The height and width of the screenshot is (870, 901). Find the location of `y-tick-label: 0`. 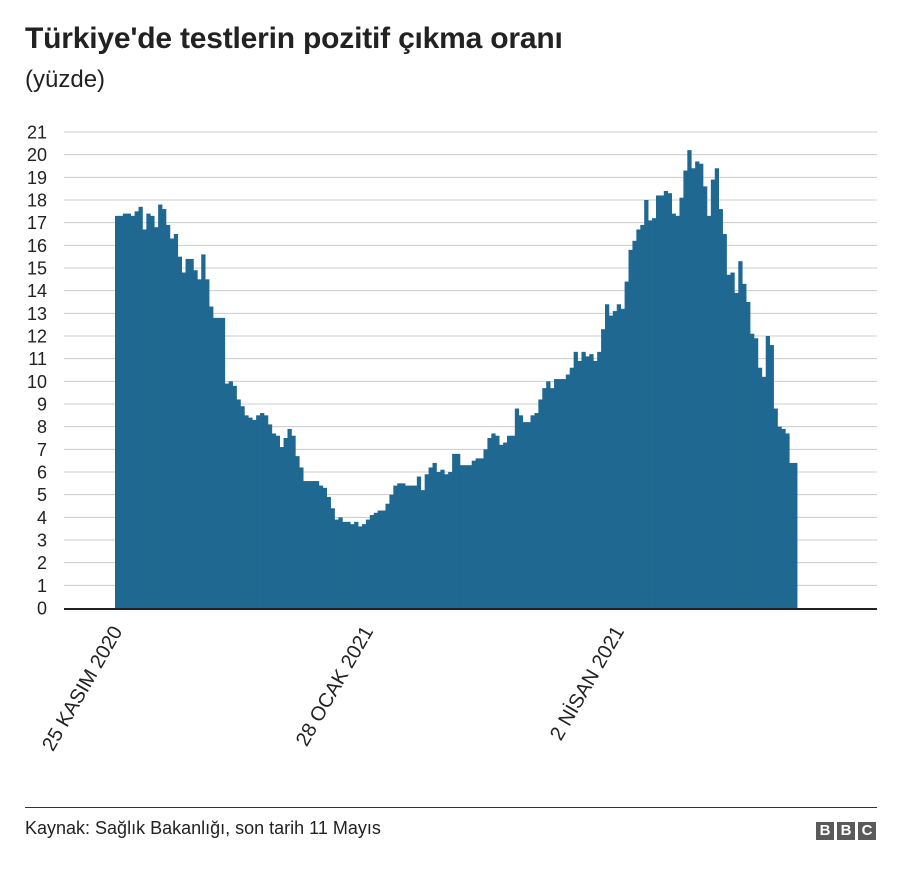

y-tick-label: 0 is located at coordinates (42, 609).